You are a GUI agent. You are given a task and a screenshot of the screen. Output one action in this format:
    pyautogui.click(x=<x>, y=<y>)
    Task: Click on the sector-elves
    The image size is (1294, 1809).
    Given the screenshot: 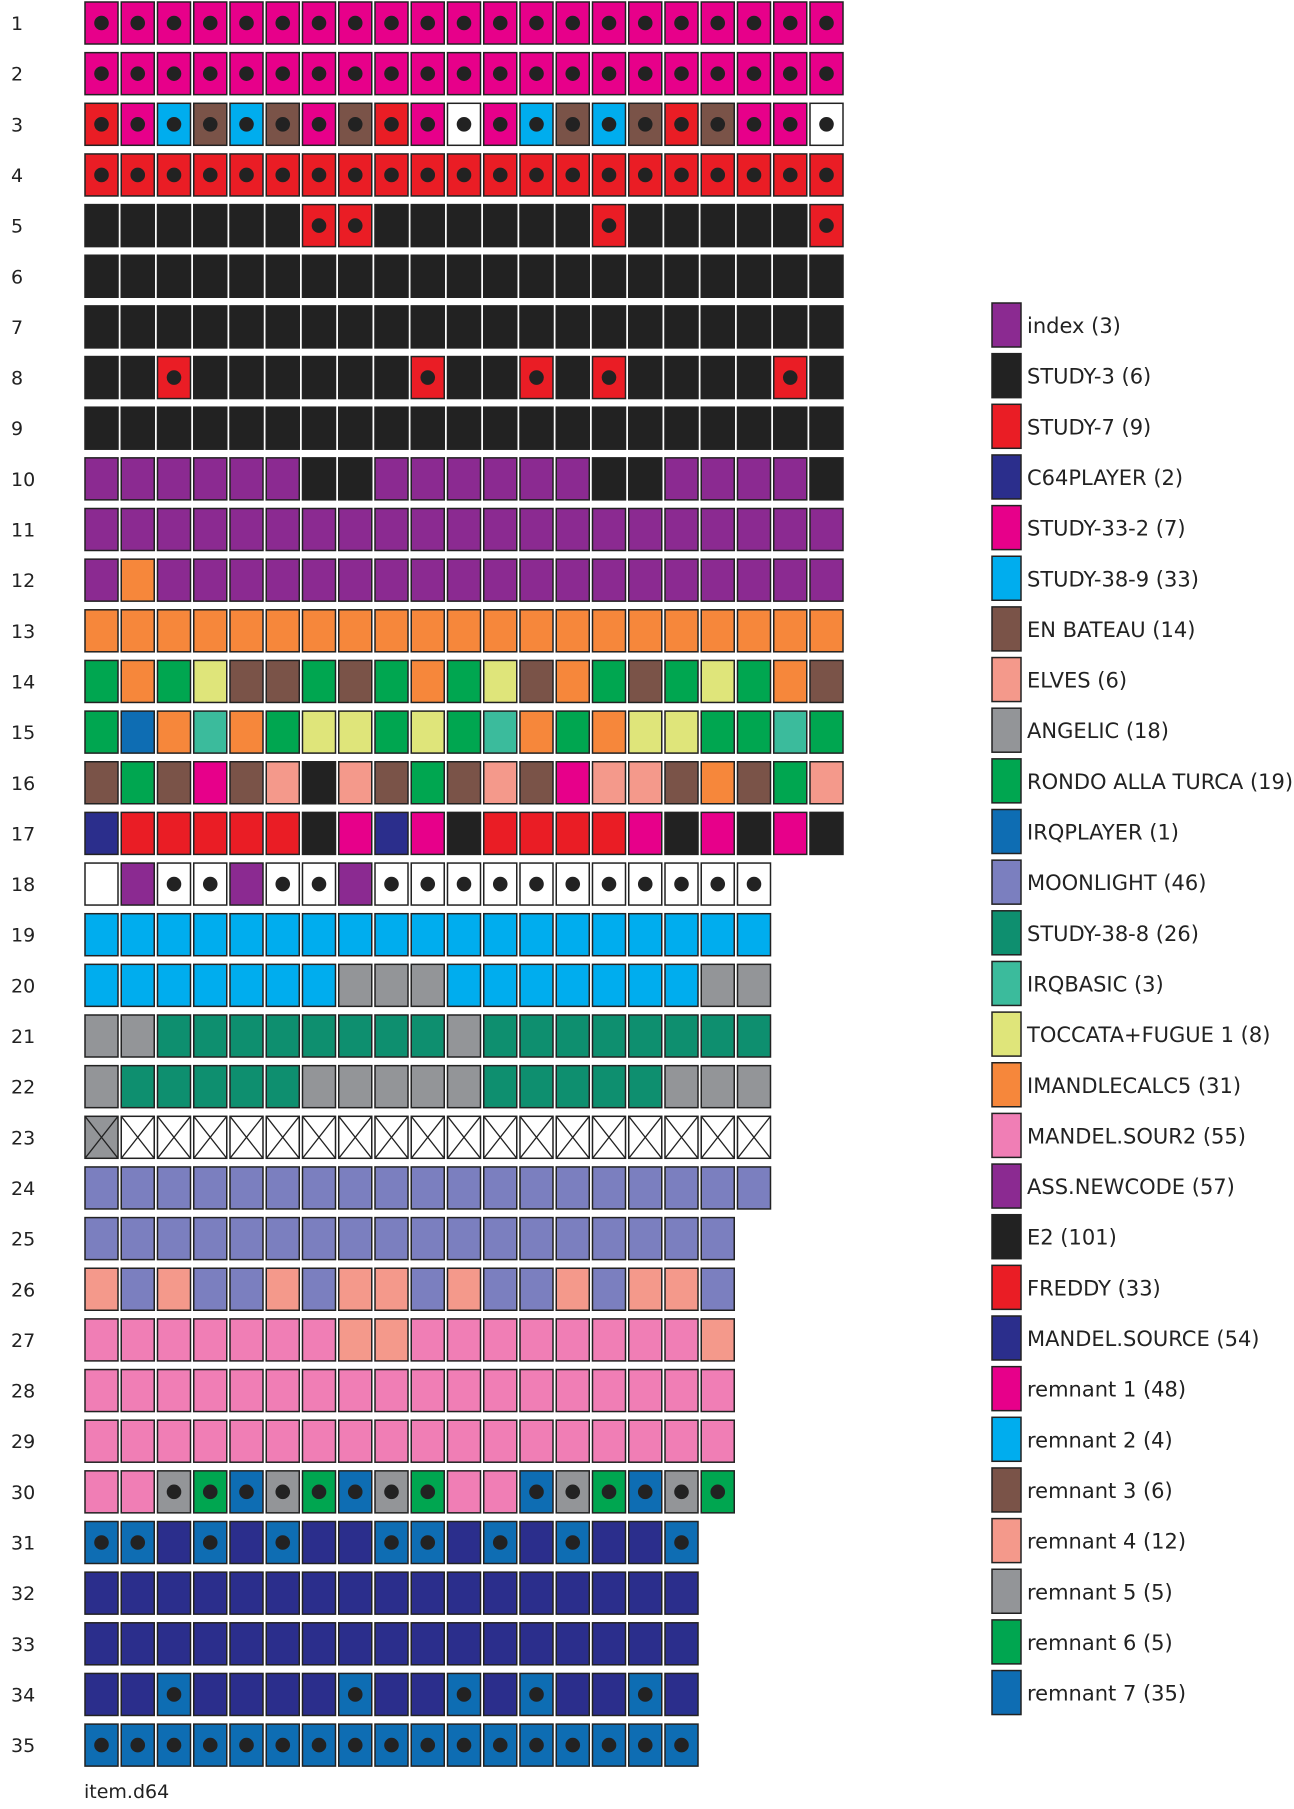 What is the action you would take?
    pyautogui.click(x=500, y=783)
    